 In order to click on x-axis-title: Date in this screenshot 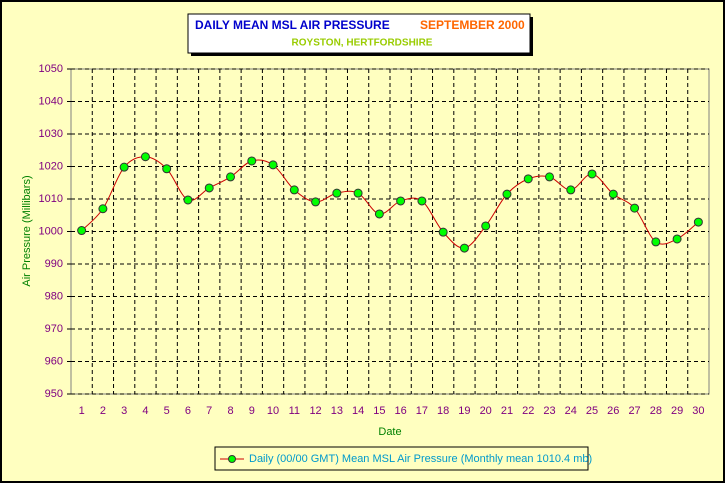, I will do `click(389, 432)`.